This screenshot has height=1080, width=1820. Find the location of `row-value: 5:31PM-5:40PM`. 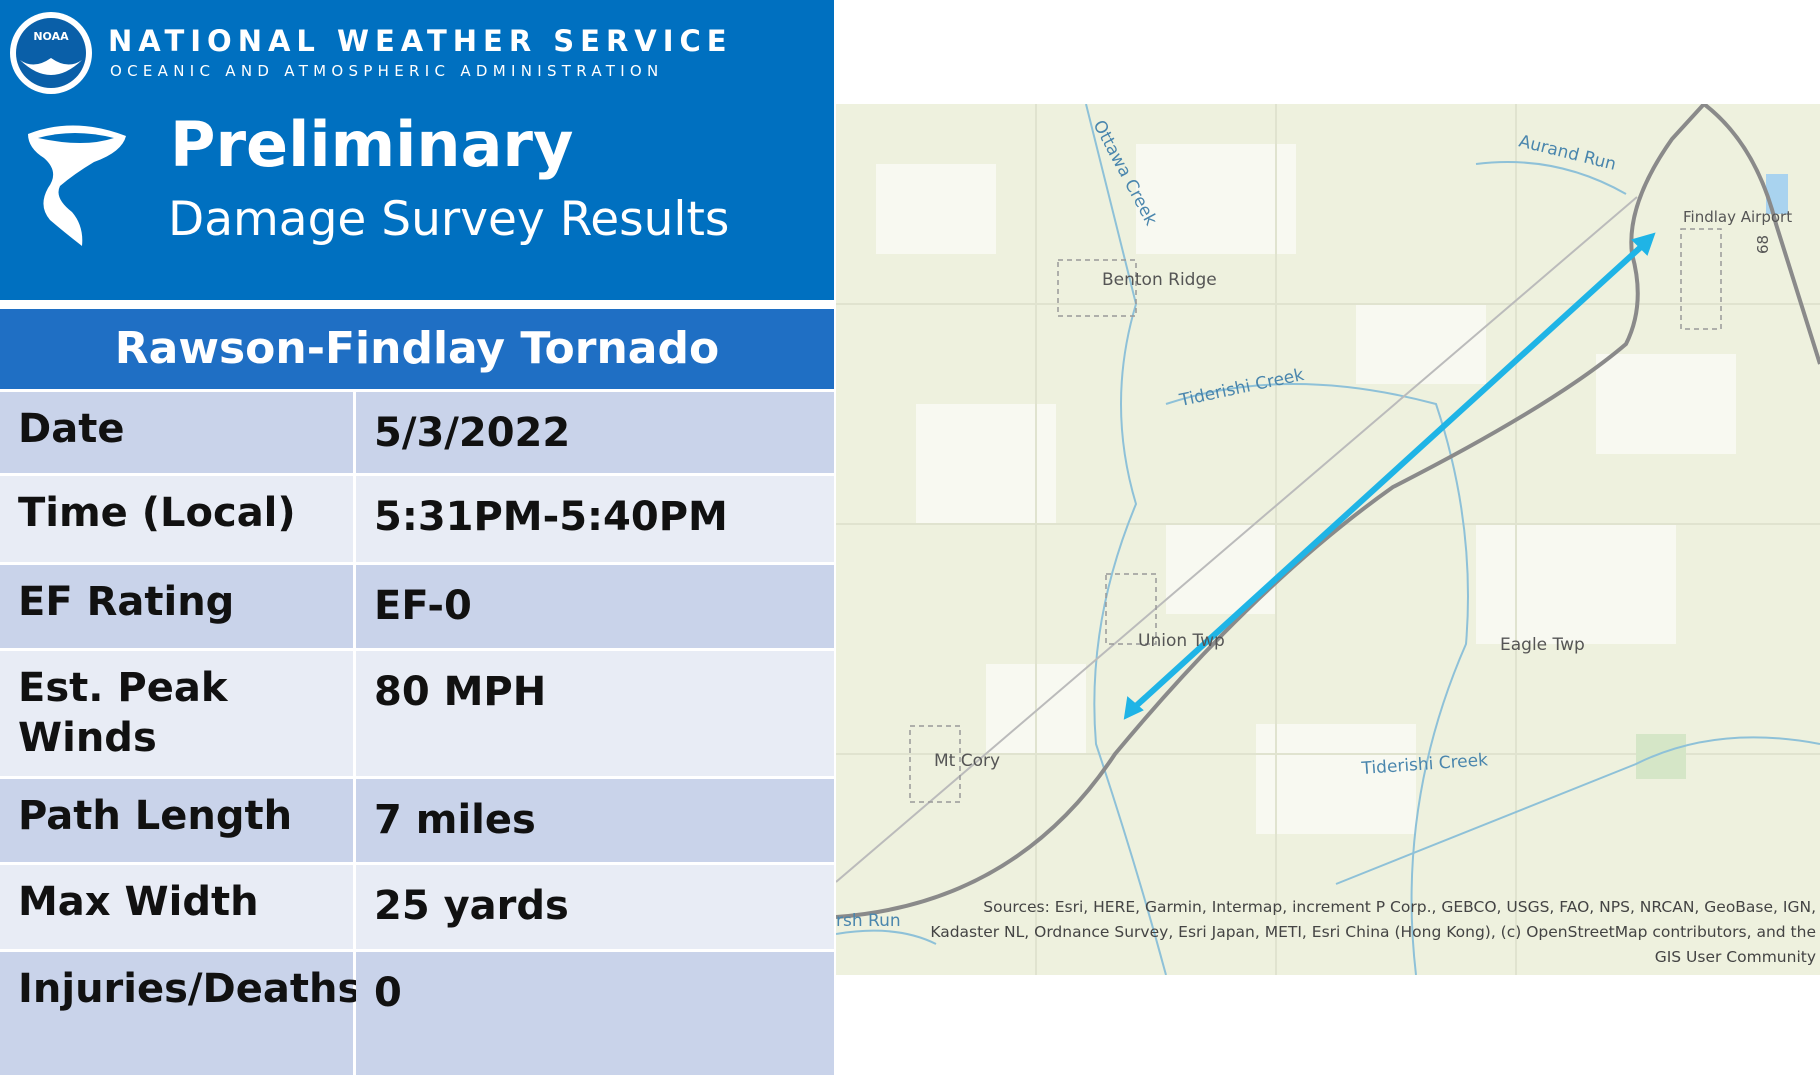

row-value: 5:31PM-5:40PM is located at coordinates (595, 520).